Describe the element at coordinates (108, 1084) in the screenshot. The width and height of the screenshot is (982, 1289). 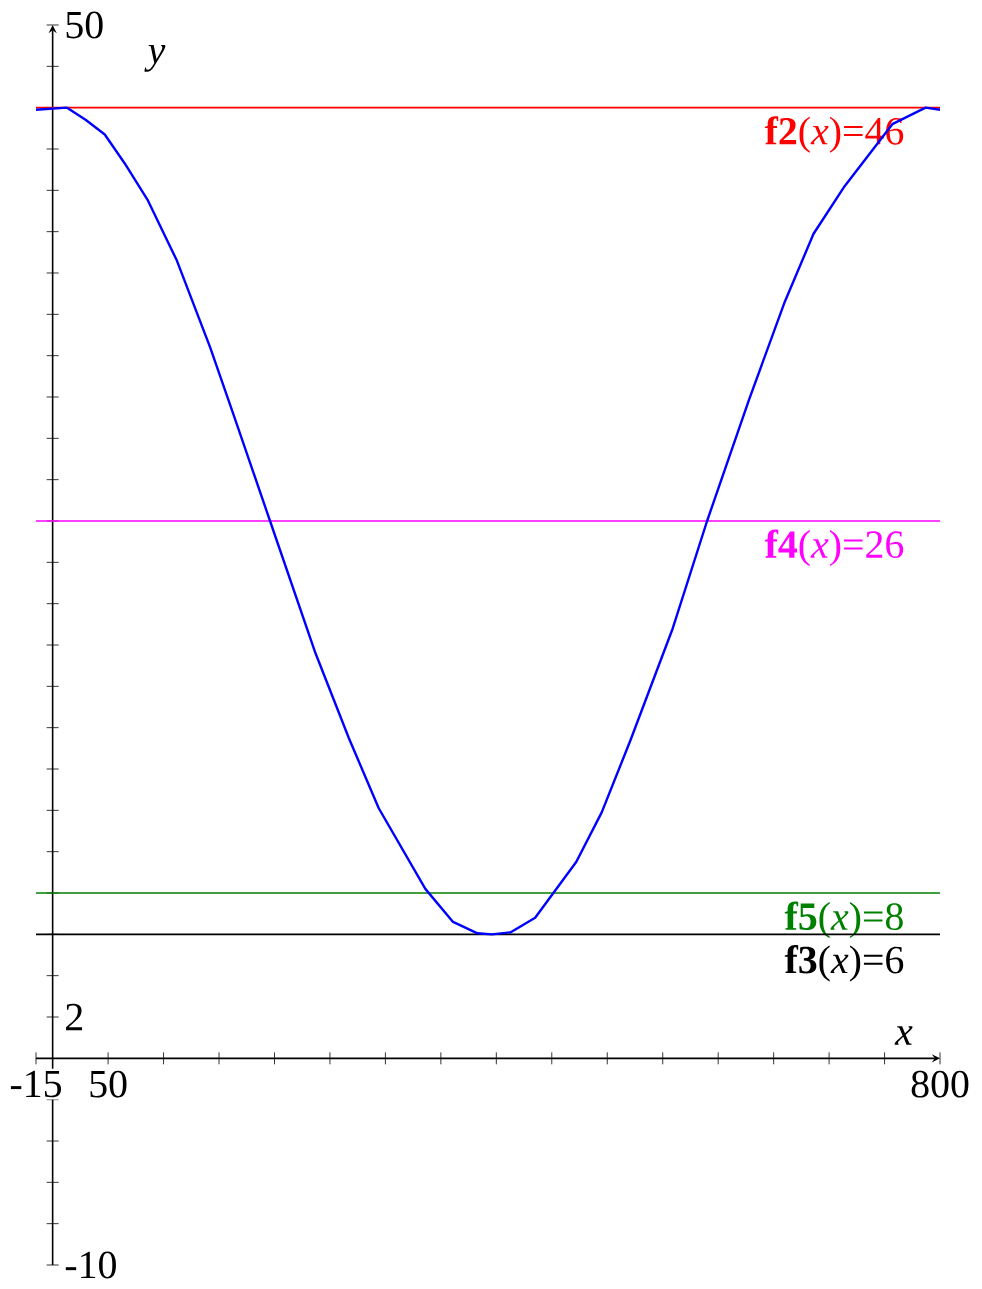
I see `x-tick-label: 50` at that location.